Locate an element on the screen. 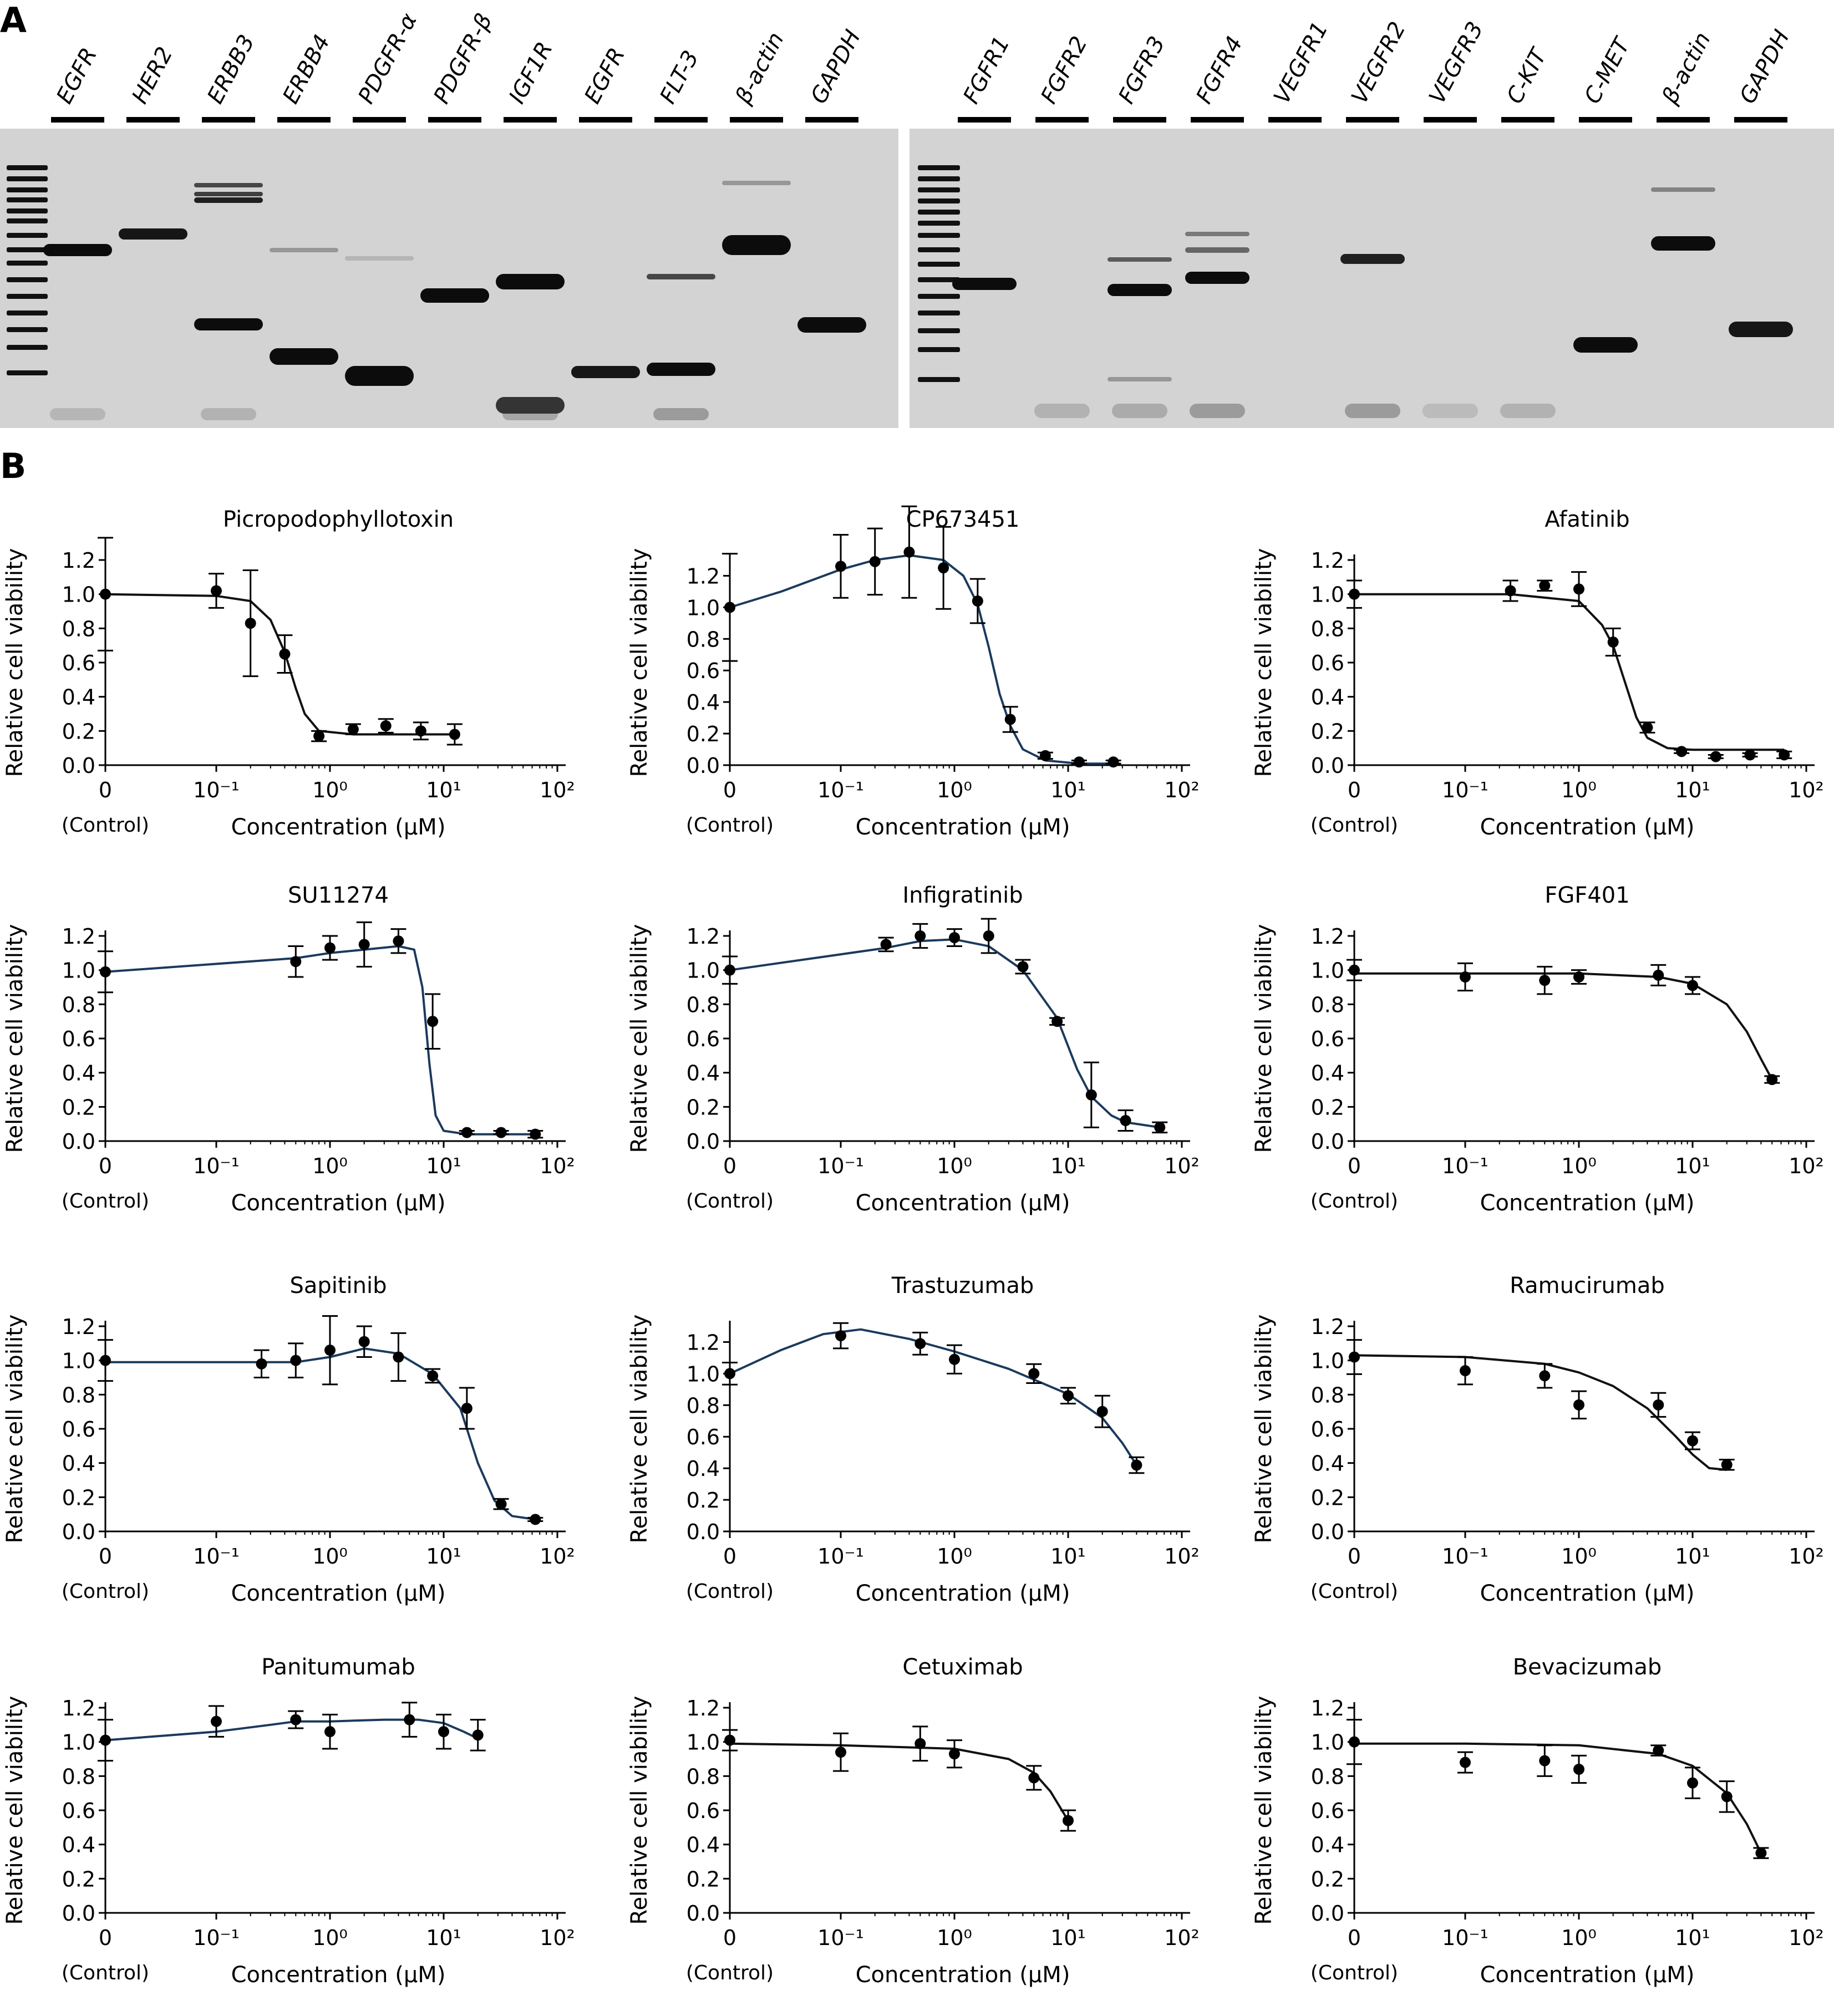 This screenshot has height=2016, width=1834. gel-smear is located at coordinates (530, 414).